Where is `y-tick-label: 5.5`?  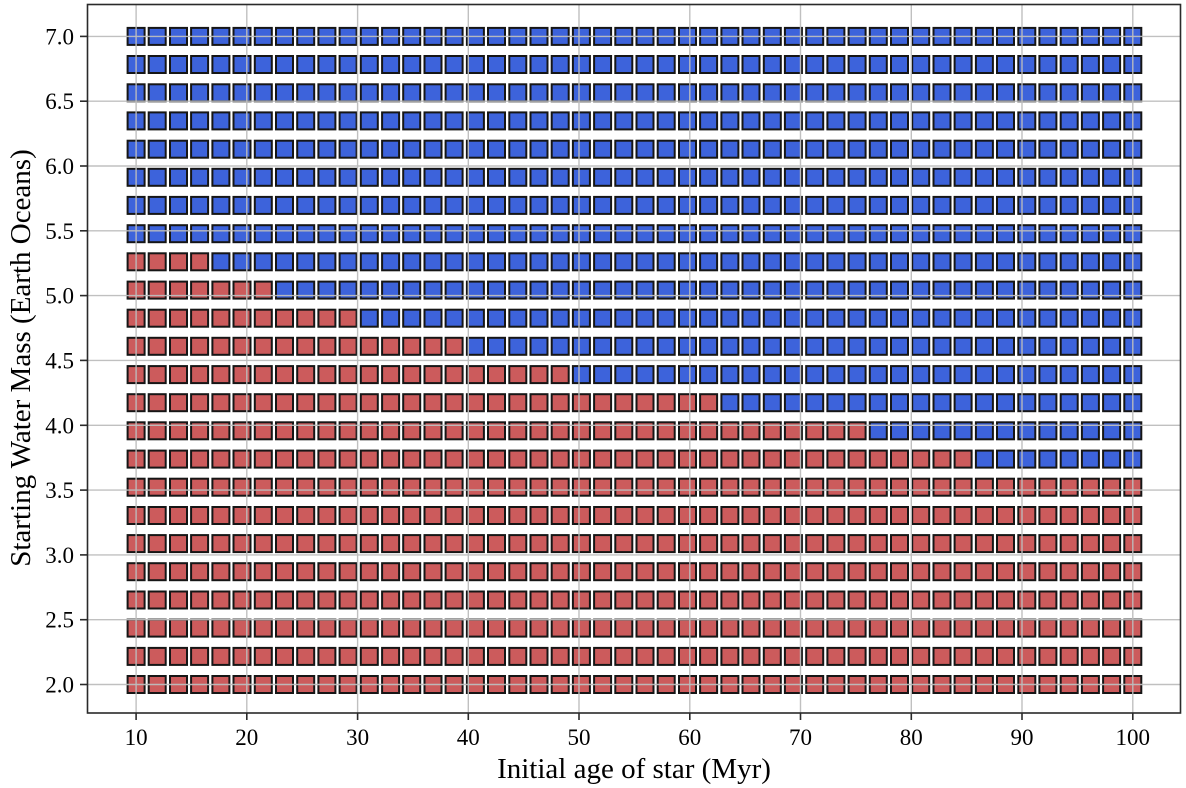
y-tick-label: 5.5 is located at coordinates (59, 231).